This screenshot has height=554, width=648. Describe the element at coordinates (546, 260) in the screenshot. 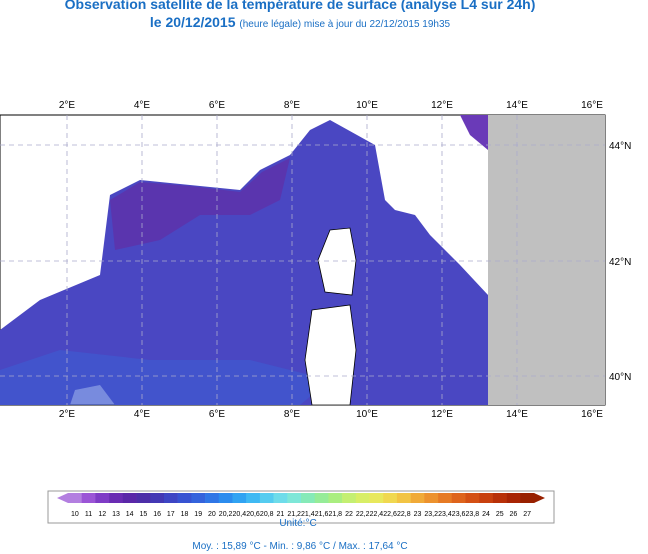

I see `land-mask` at that location.